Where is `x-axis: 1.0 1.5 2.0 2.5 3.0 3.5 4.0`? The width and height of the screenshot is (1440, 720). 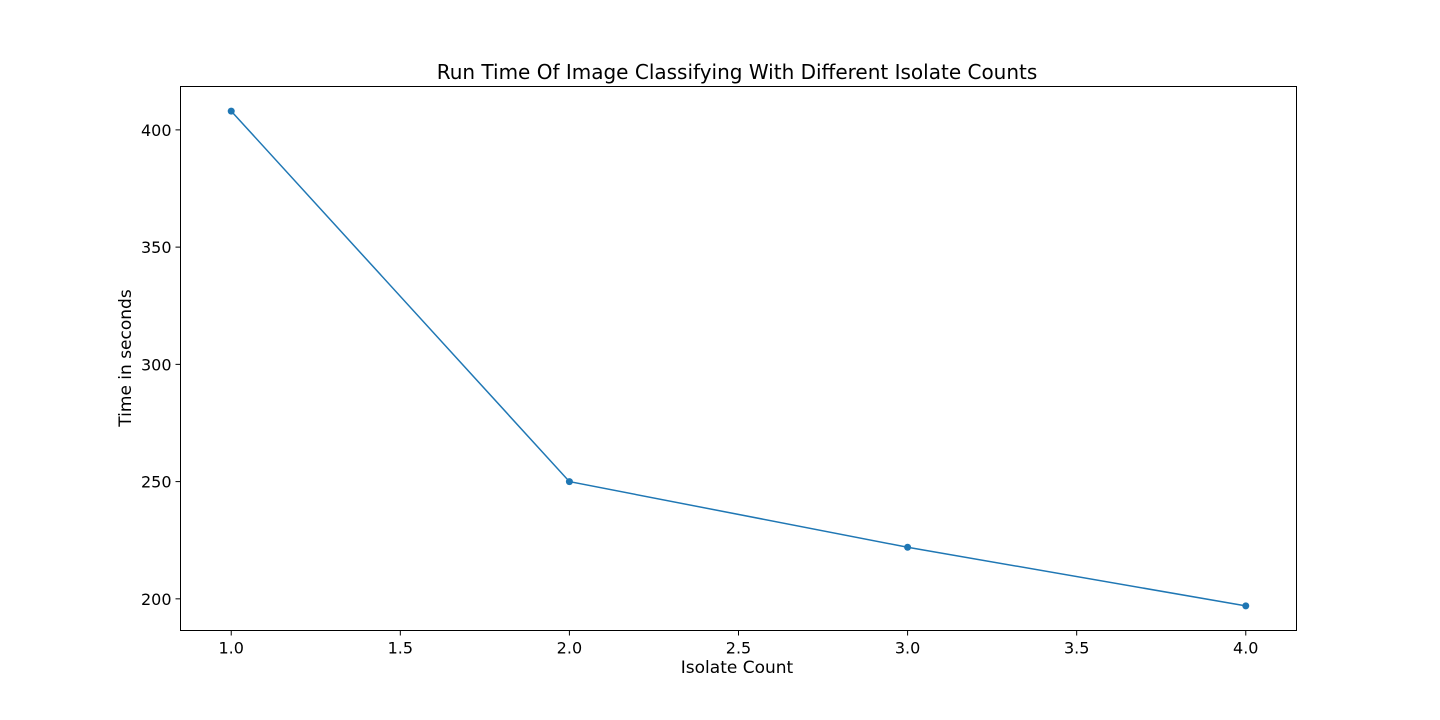 x-axis: 1.0 1.5 2.0 2.5 3.0 3.5 4.0 is located at coordinates (738, 644).